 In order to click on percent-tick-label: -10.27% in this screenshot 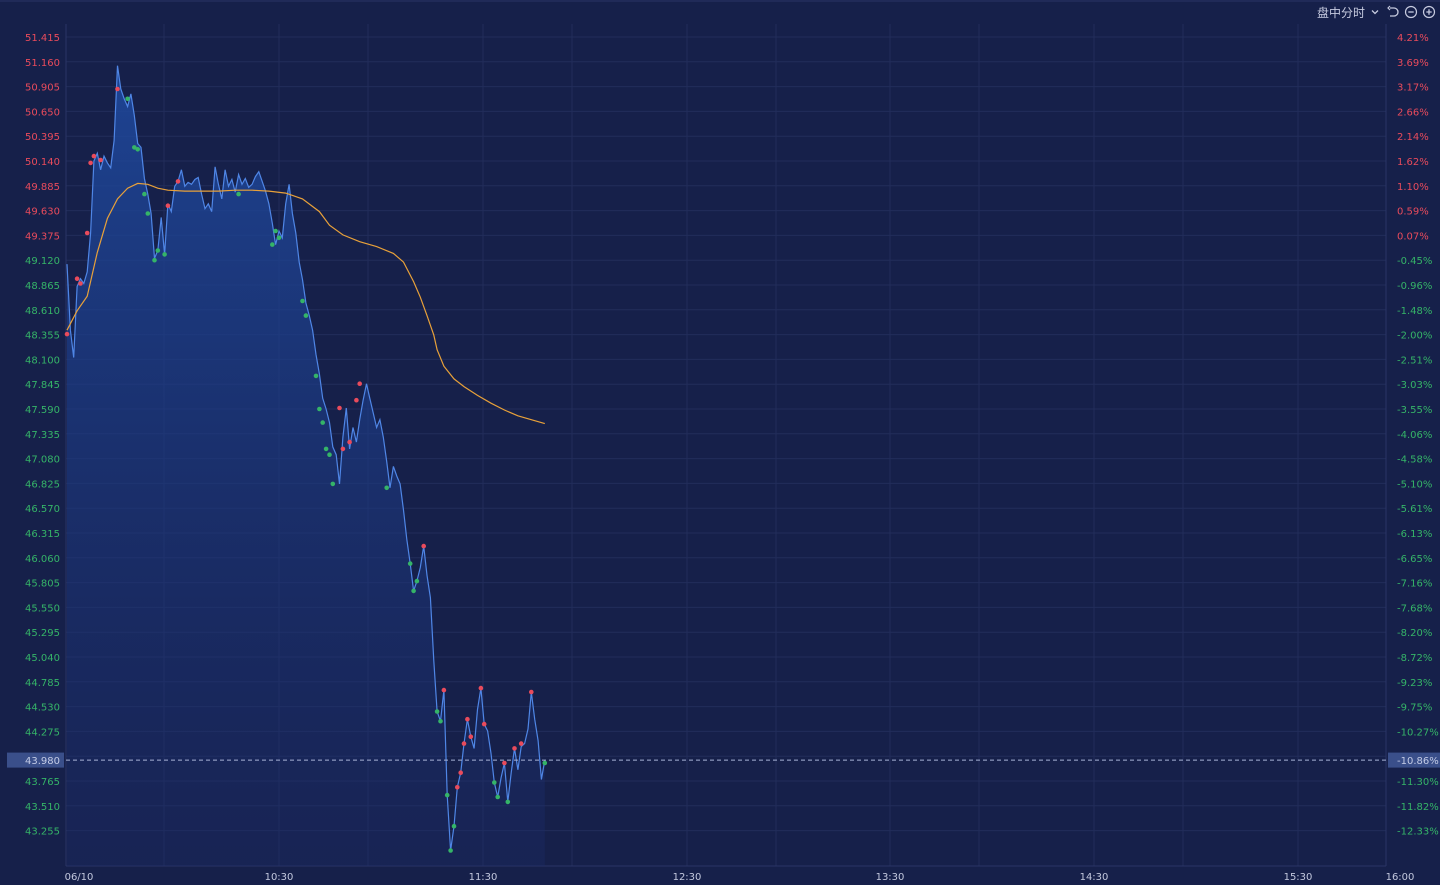, I will do `click(1418, 732)`.